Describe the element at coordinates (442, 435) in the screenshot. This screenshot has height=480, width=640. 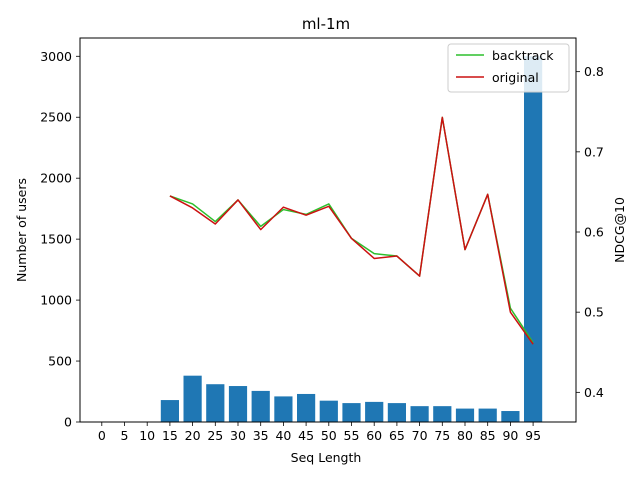
I see `x-tick-label: 75` at that location.